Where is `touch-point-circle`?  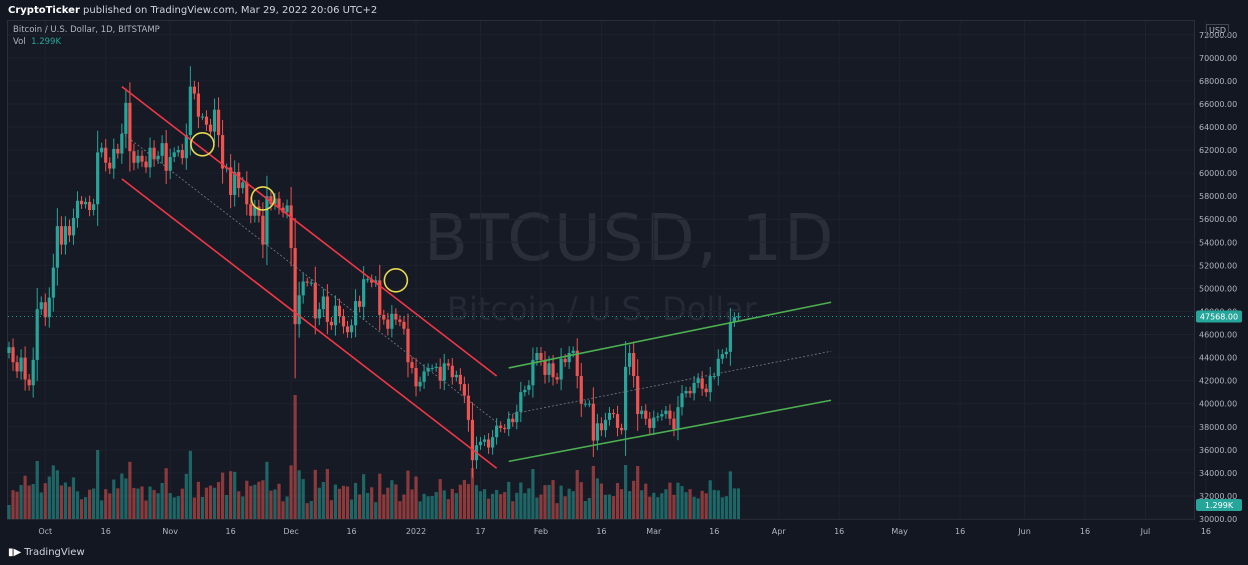
touch-point-circle is located at coordinates (396, 280).